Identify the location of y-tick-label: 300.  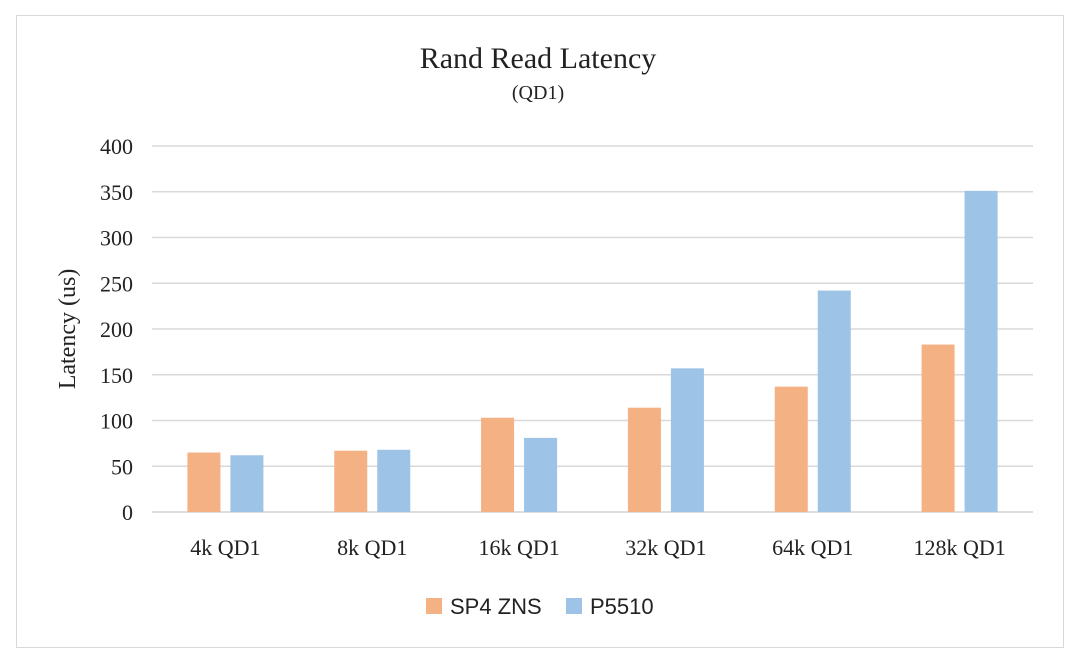
(116, 238).